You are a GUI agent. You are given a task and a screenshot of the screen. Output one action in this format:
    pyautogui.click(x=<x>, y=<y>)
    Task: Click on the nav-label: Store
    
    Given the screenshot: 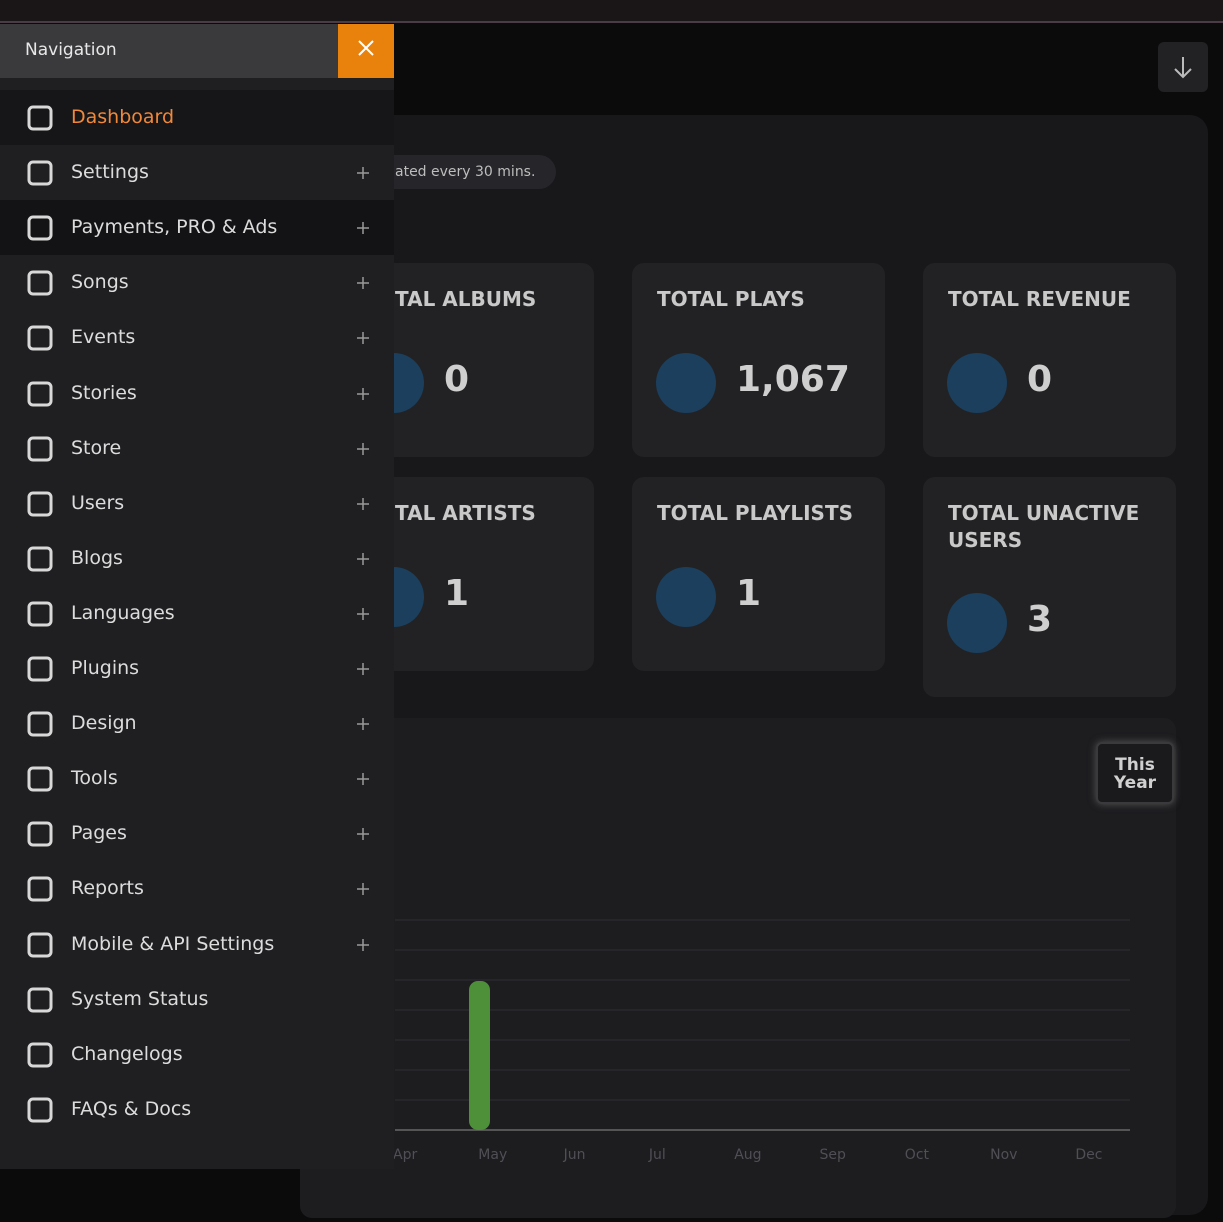 What is the action you would take?
    pyautogui.click(x=96, y=447)
    